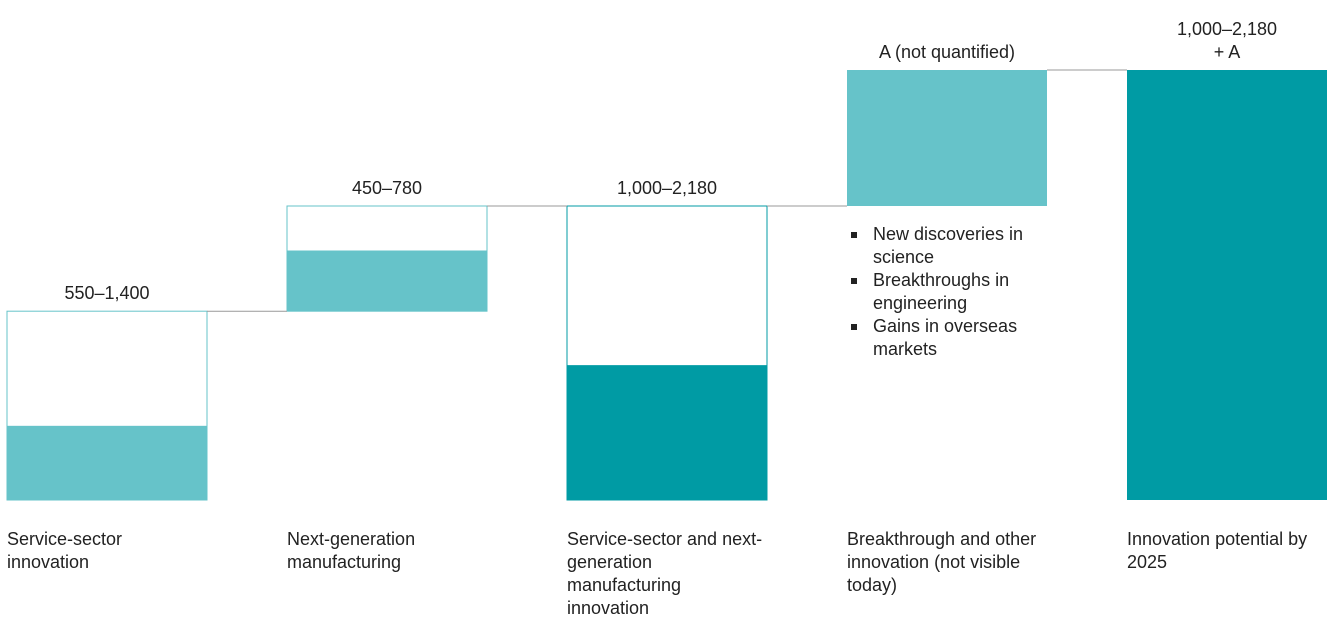 The image size is (1336, 636). What do you see at coordinates (1217, 550) in the screenshot?
I see `x-category-label: Innovation potential by 2025` at bounding box center [1217, 550].